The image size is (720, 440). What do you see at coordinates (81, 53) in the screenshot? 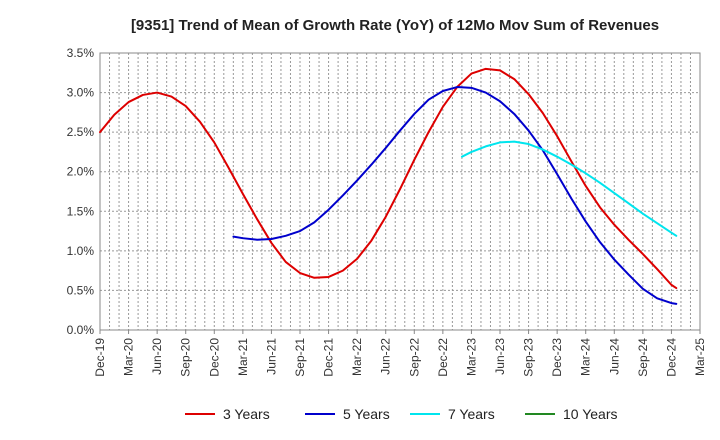
I see `y-tick-label: 3.5%` at bounding box center [81, 53].